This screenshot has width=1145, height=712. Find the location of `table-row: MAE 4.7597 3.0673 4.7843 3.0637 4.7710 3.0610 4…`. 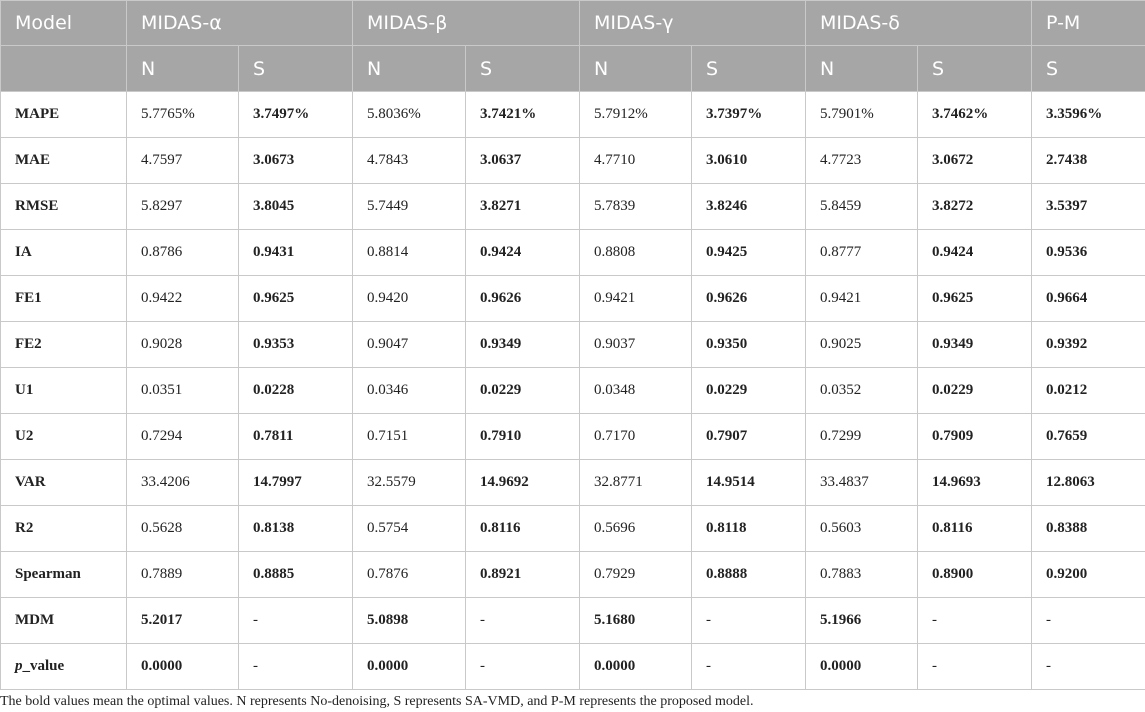

table-row: MAE 4.7597 3.0673 4.7843 3.0637 4.7710 3.0610 4… is located at coordinates (572, 160).